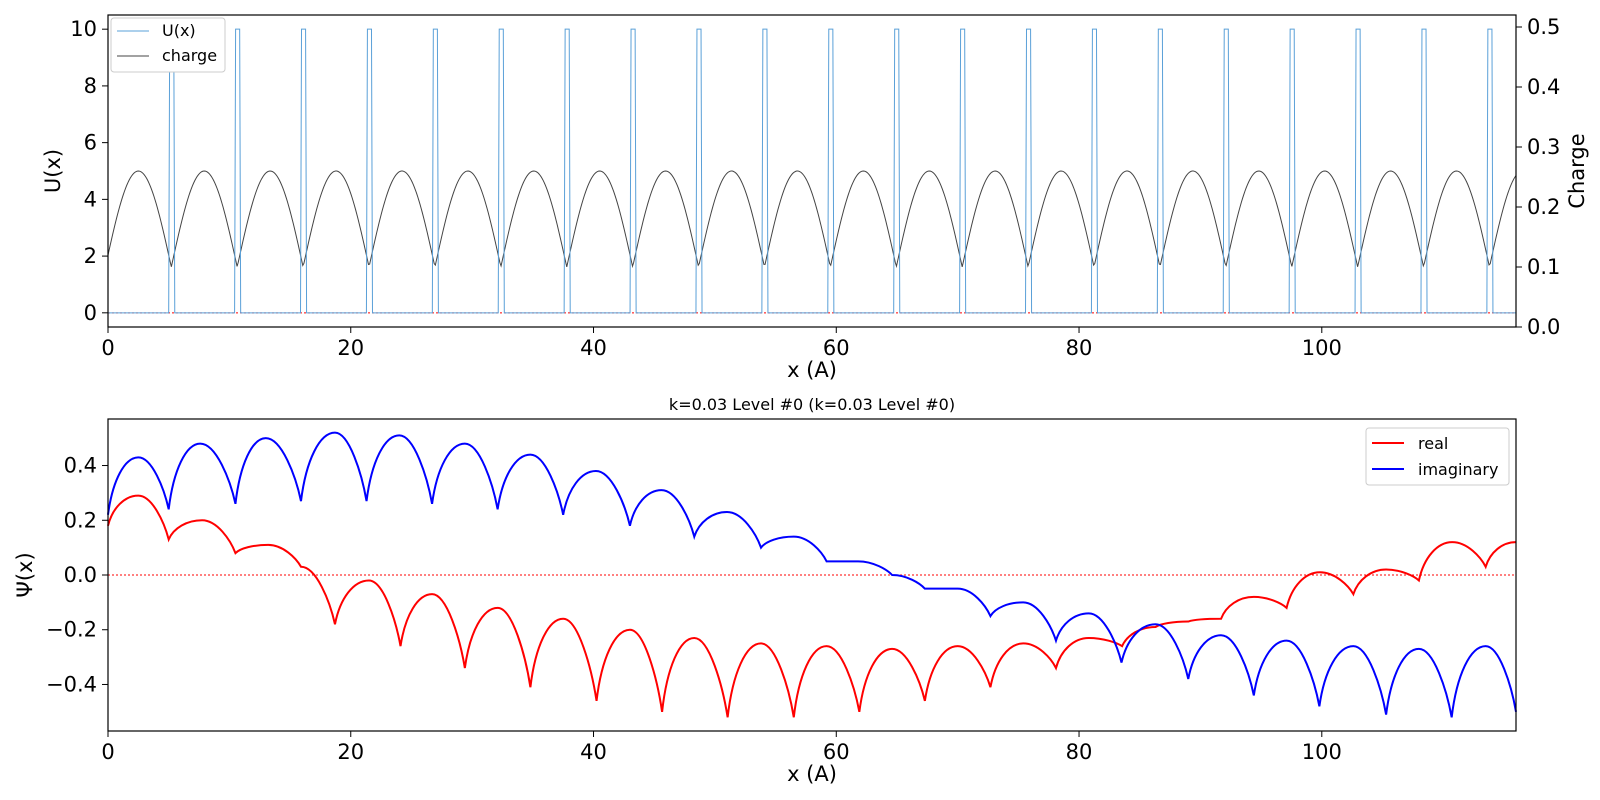 The image size is (1600, 800). Describe the element at coordinates (812, 404) in the screenshot. I see `chart2-title: k=0.03 Level #0 (k=0.03 Level #0)` at that location.